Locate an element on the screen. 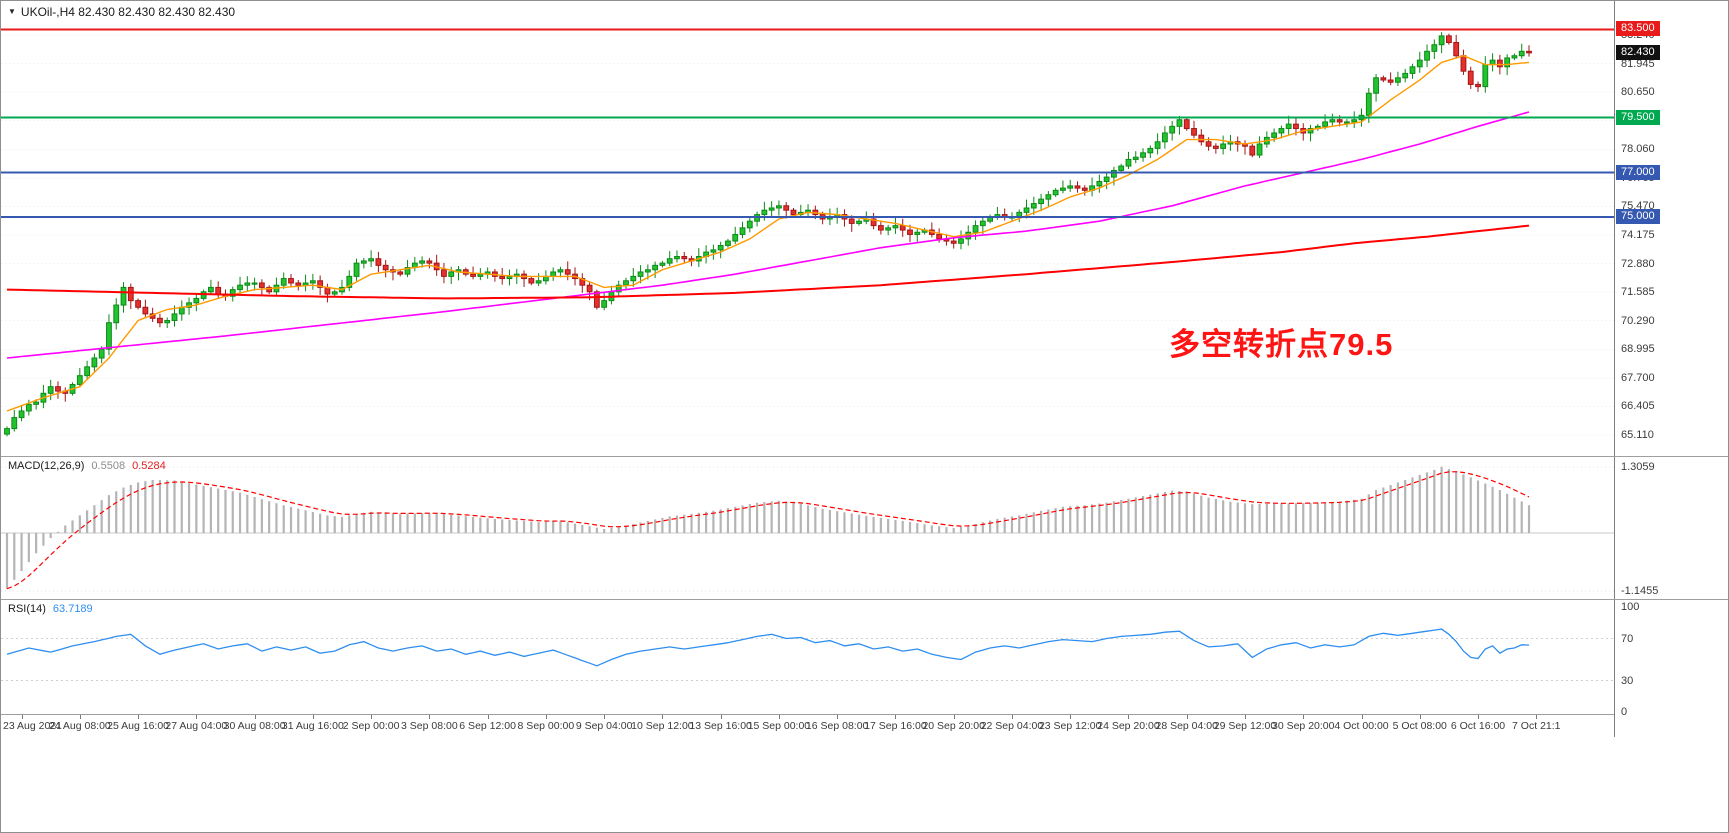 This screenshot has height=833, width=1729. time-axis-label: 28 Sep 04:00 is located at coordinates (1186, 726).